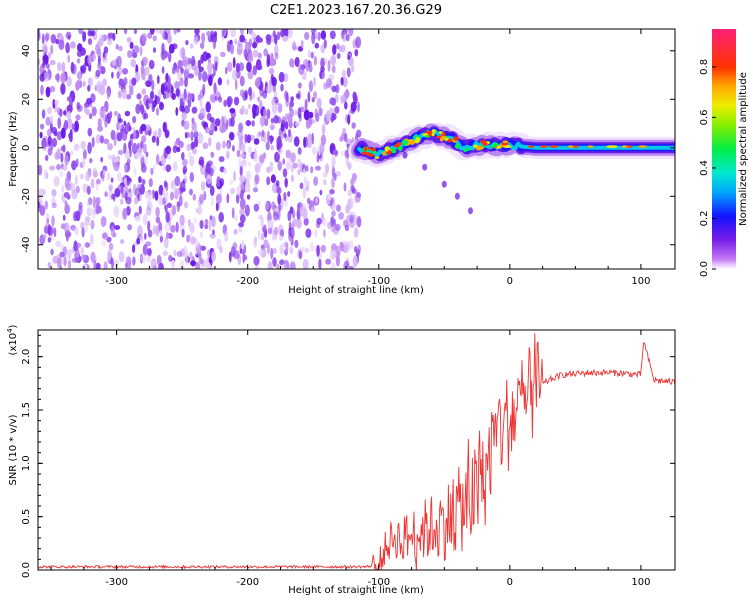 This screenshot has width=750, height=600. What do you see at coordinates (704, 67) in the screenshot?
I see `colorbar-tick-label: 0.8` at bounding box center [704, 67].